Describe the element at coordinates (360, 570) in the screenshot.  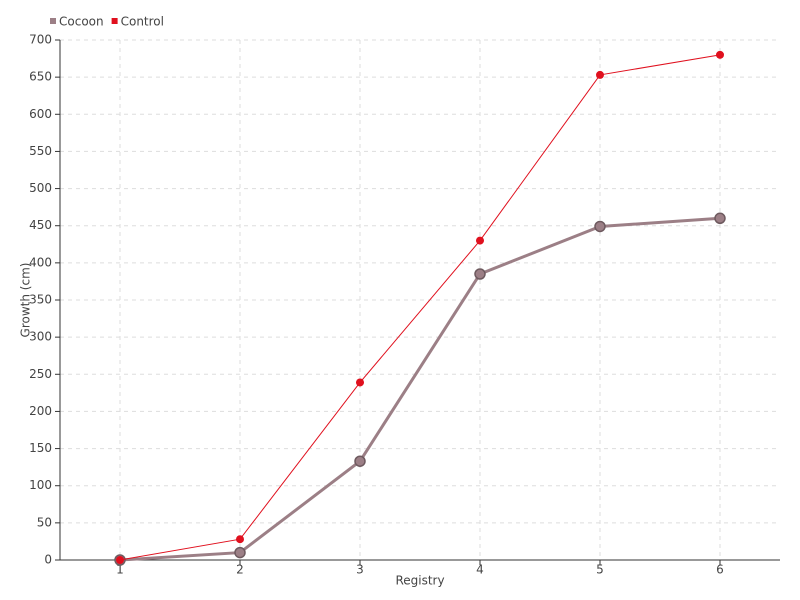
I see `x-tick-label: 3` at that location.